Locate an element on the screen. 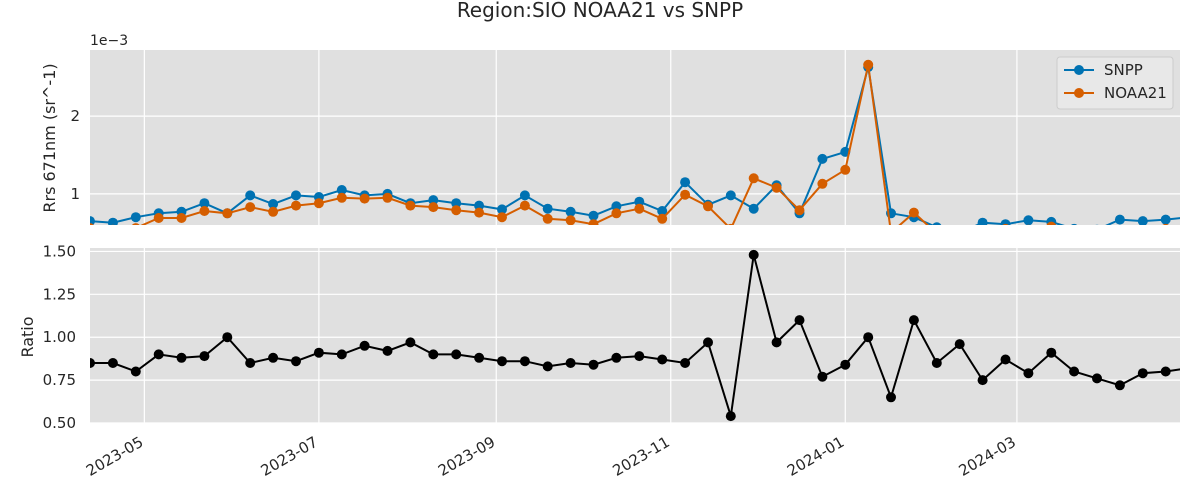 The image size is (1200, 500). top-y-tick-label: 2 is located at coordinates (75, 116).